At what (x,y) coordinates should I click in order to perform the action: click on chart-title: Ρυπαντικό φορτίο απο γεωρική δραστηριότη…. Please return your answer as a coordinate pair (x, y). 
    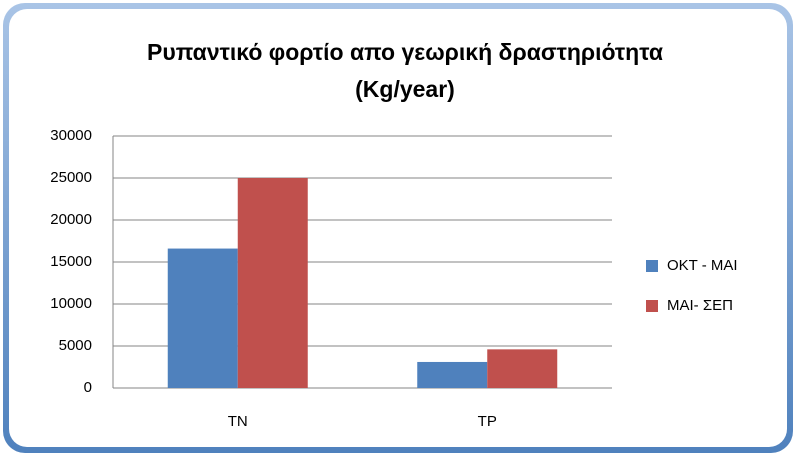
    Looking at the image, I should click on (405, 52).